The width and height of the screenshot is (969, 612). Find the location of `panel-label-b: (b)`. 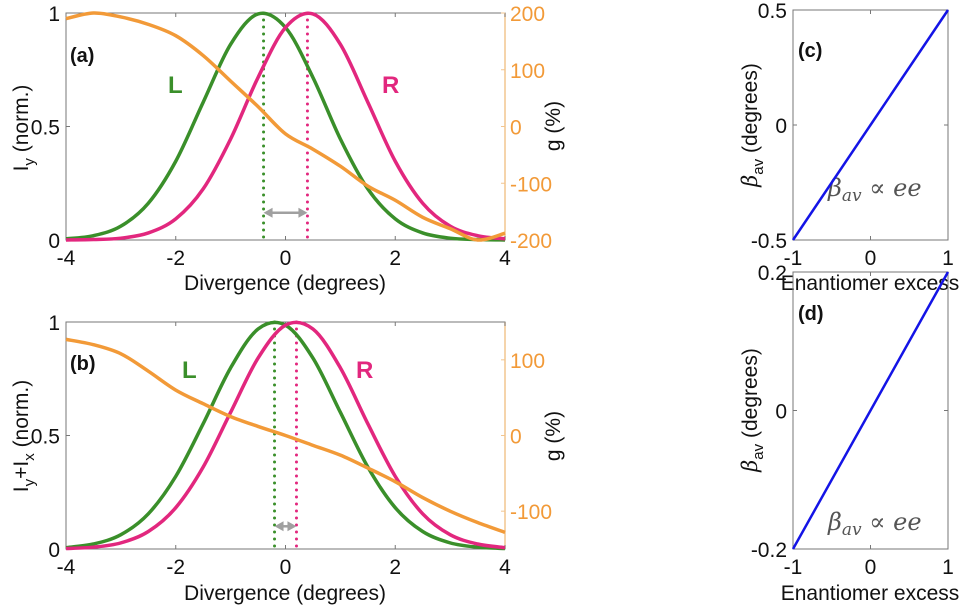

panel-label-b: (b) is located at coordinates (83, 364).